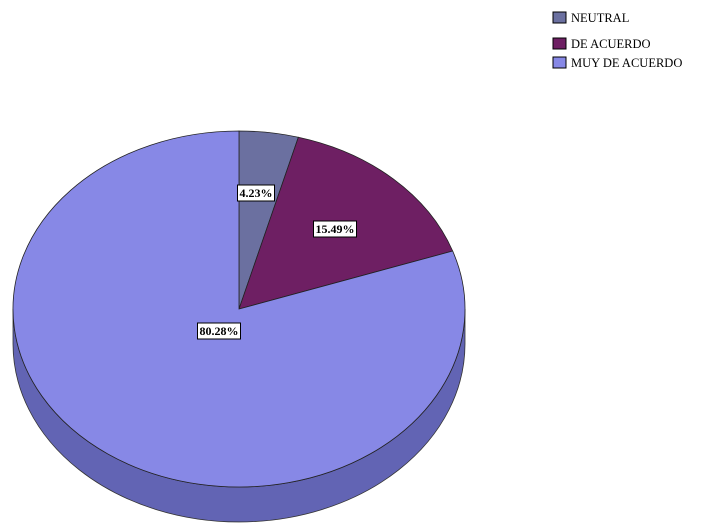 The width and height of the screenshot is (726, 527). I want to click on legend-label-muy-de-acuerdo: MUY DE ACUERDO, so click(626, 63).